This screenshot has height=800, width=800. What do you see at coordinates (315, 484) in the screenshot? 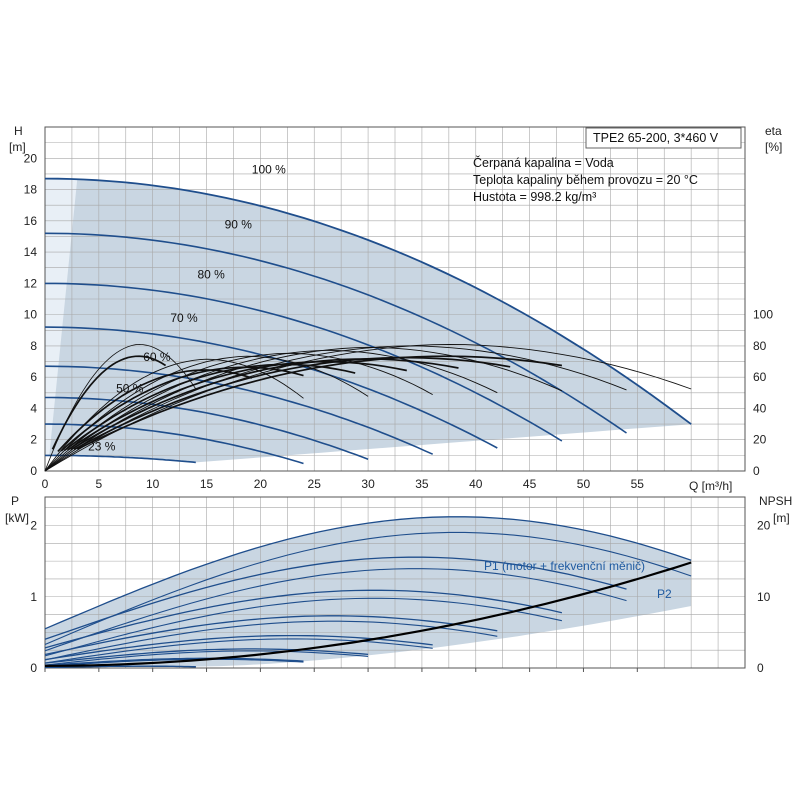
I see `q-axis-tick: 25` at bounding box center [315, 484].